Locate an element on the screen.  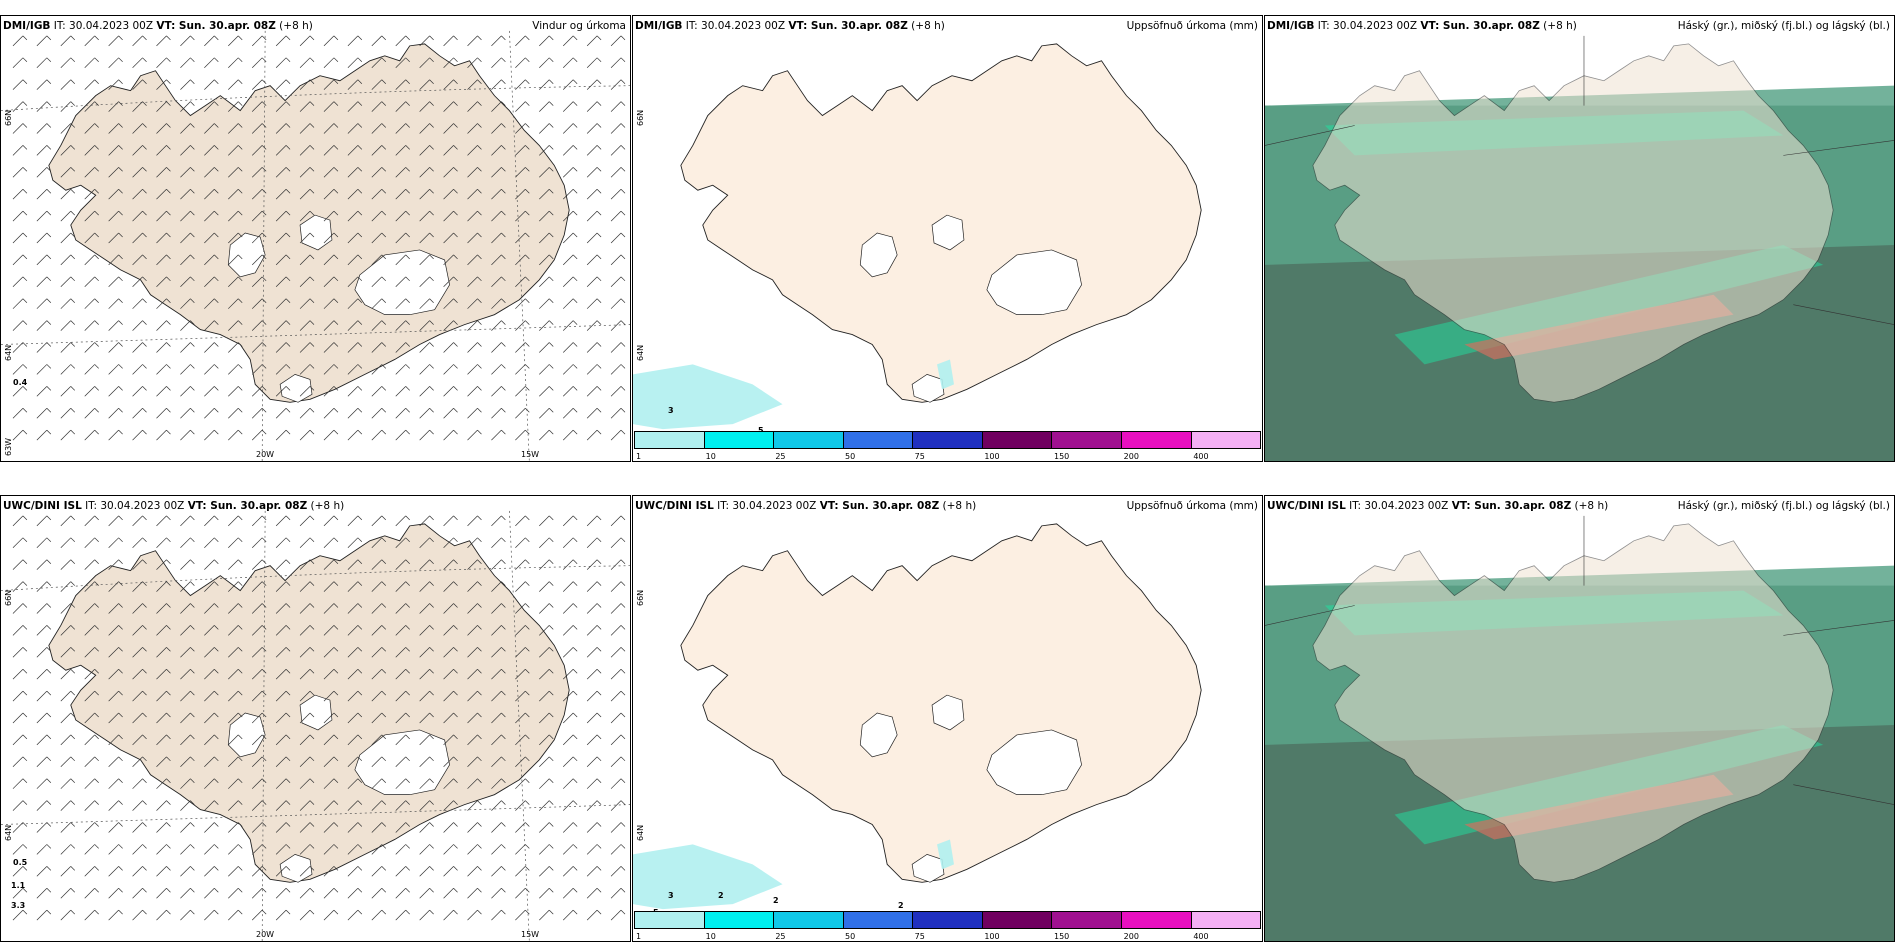
longitude-label: 15W is located at coordinates (530, 454).